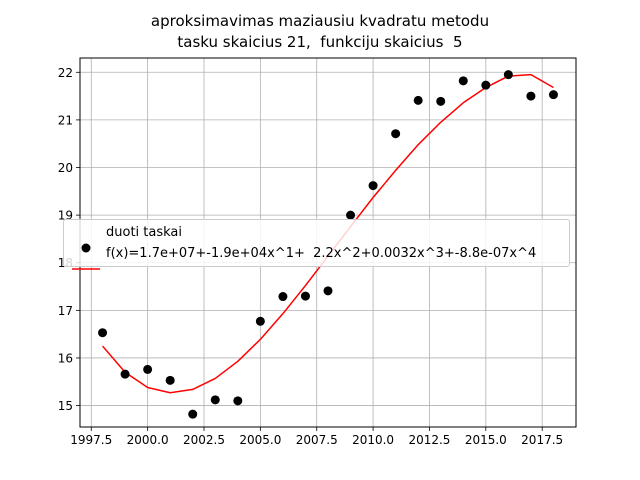 This screenshot has height=480, width=640. Describe the element at coordinates (86, 248) in the screenshot. I see `legend-marker-point` at that location.